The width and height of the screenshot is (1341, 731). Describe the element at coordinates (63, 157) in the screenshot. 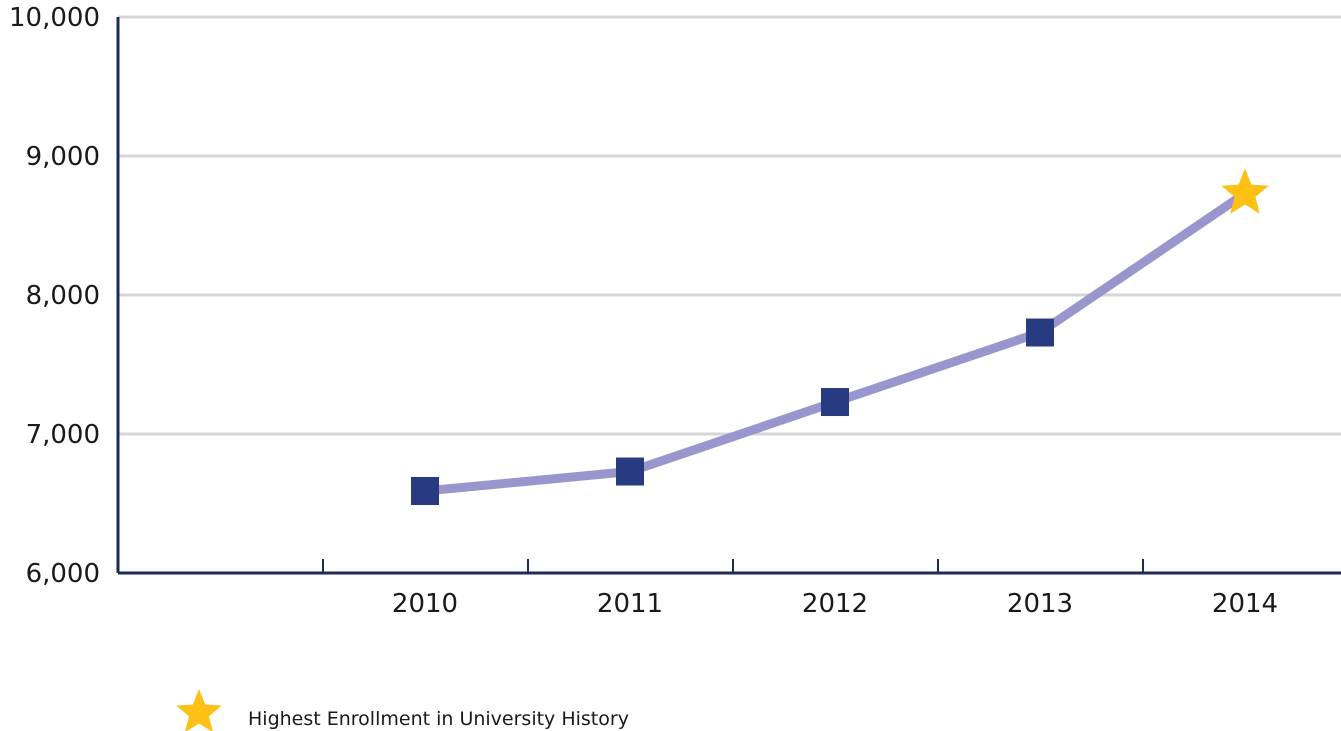

I see `y-tick-label-3: 9,000` at that location.